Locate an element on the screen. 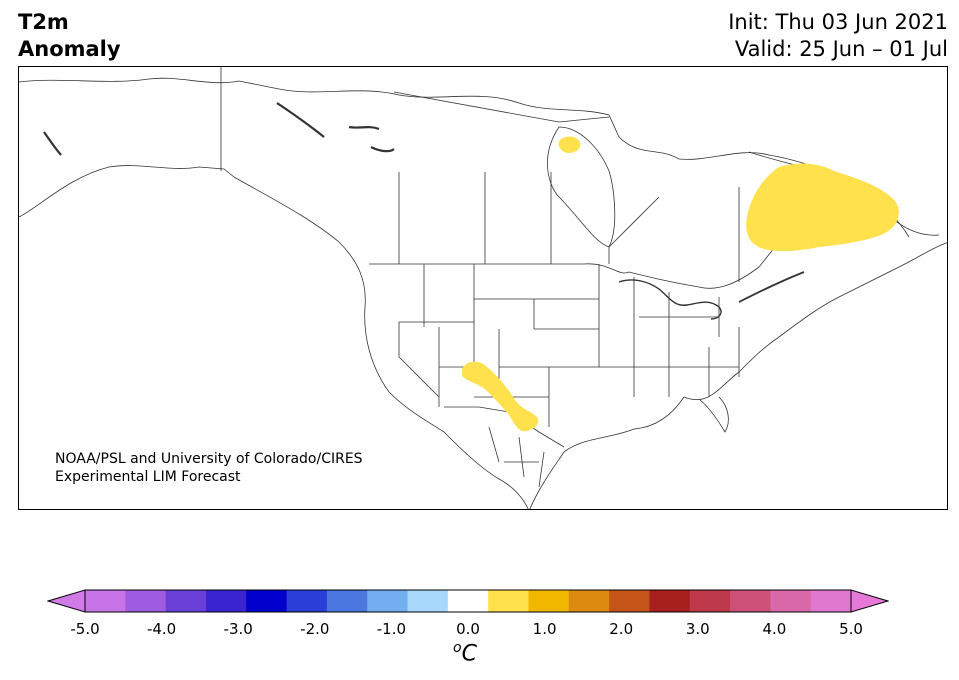 The image size is (959, 680). title-line-1: T2m is located at coordinates (43, 22).